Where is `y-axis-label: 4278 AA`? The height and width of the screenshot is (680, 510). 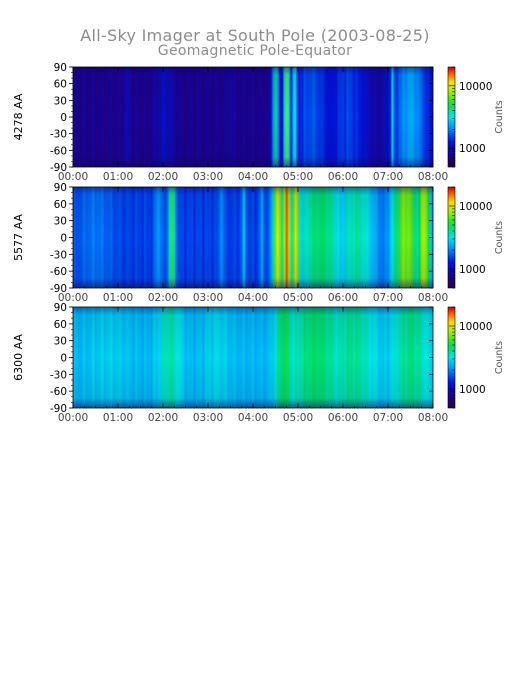
y-axis-label: 4278 AA is located at coordinates (18, 116).